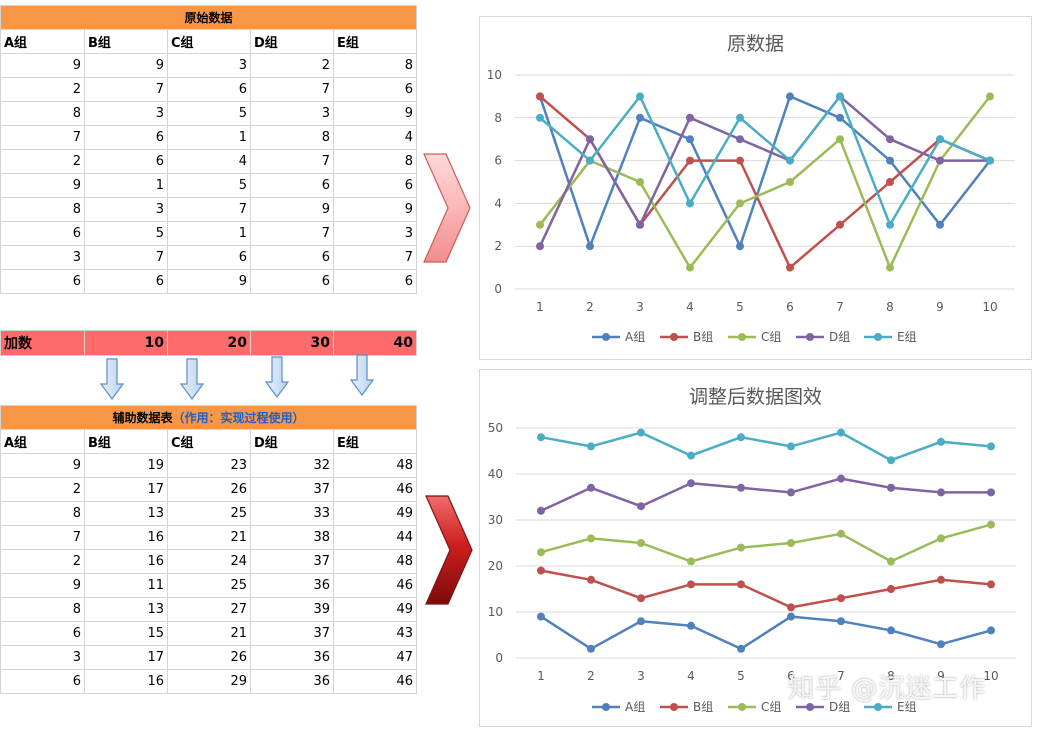 This screenshot has height=730, width=1037. Describe the element at coordinates (42, 343) in the screenshot. I see `addend-label: 加数` at that location.